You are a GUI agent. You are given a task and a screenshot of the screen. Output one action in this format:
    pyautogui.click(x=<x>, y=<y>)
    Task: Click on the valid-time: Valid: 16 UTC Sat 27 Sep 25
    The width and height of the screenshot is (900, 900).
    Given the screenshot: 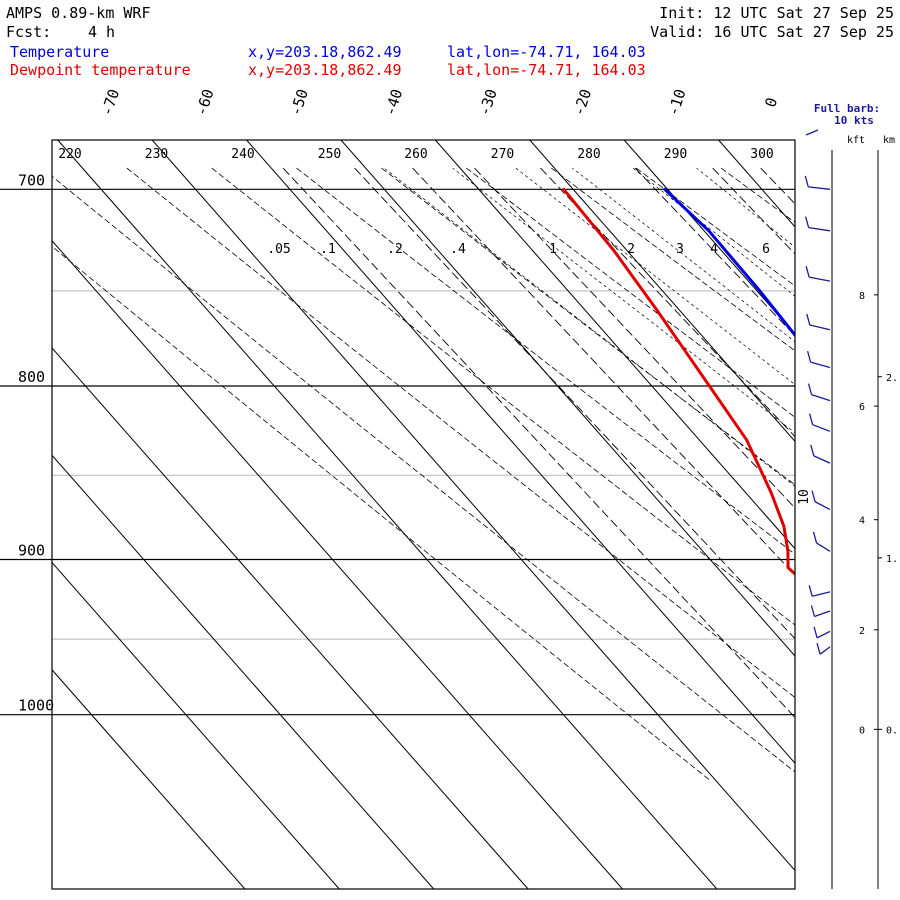 What is the action you would take?
    pyautogui.click(x=772, y=32)
    